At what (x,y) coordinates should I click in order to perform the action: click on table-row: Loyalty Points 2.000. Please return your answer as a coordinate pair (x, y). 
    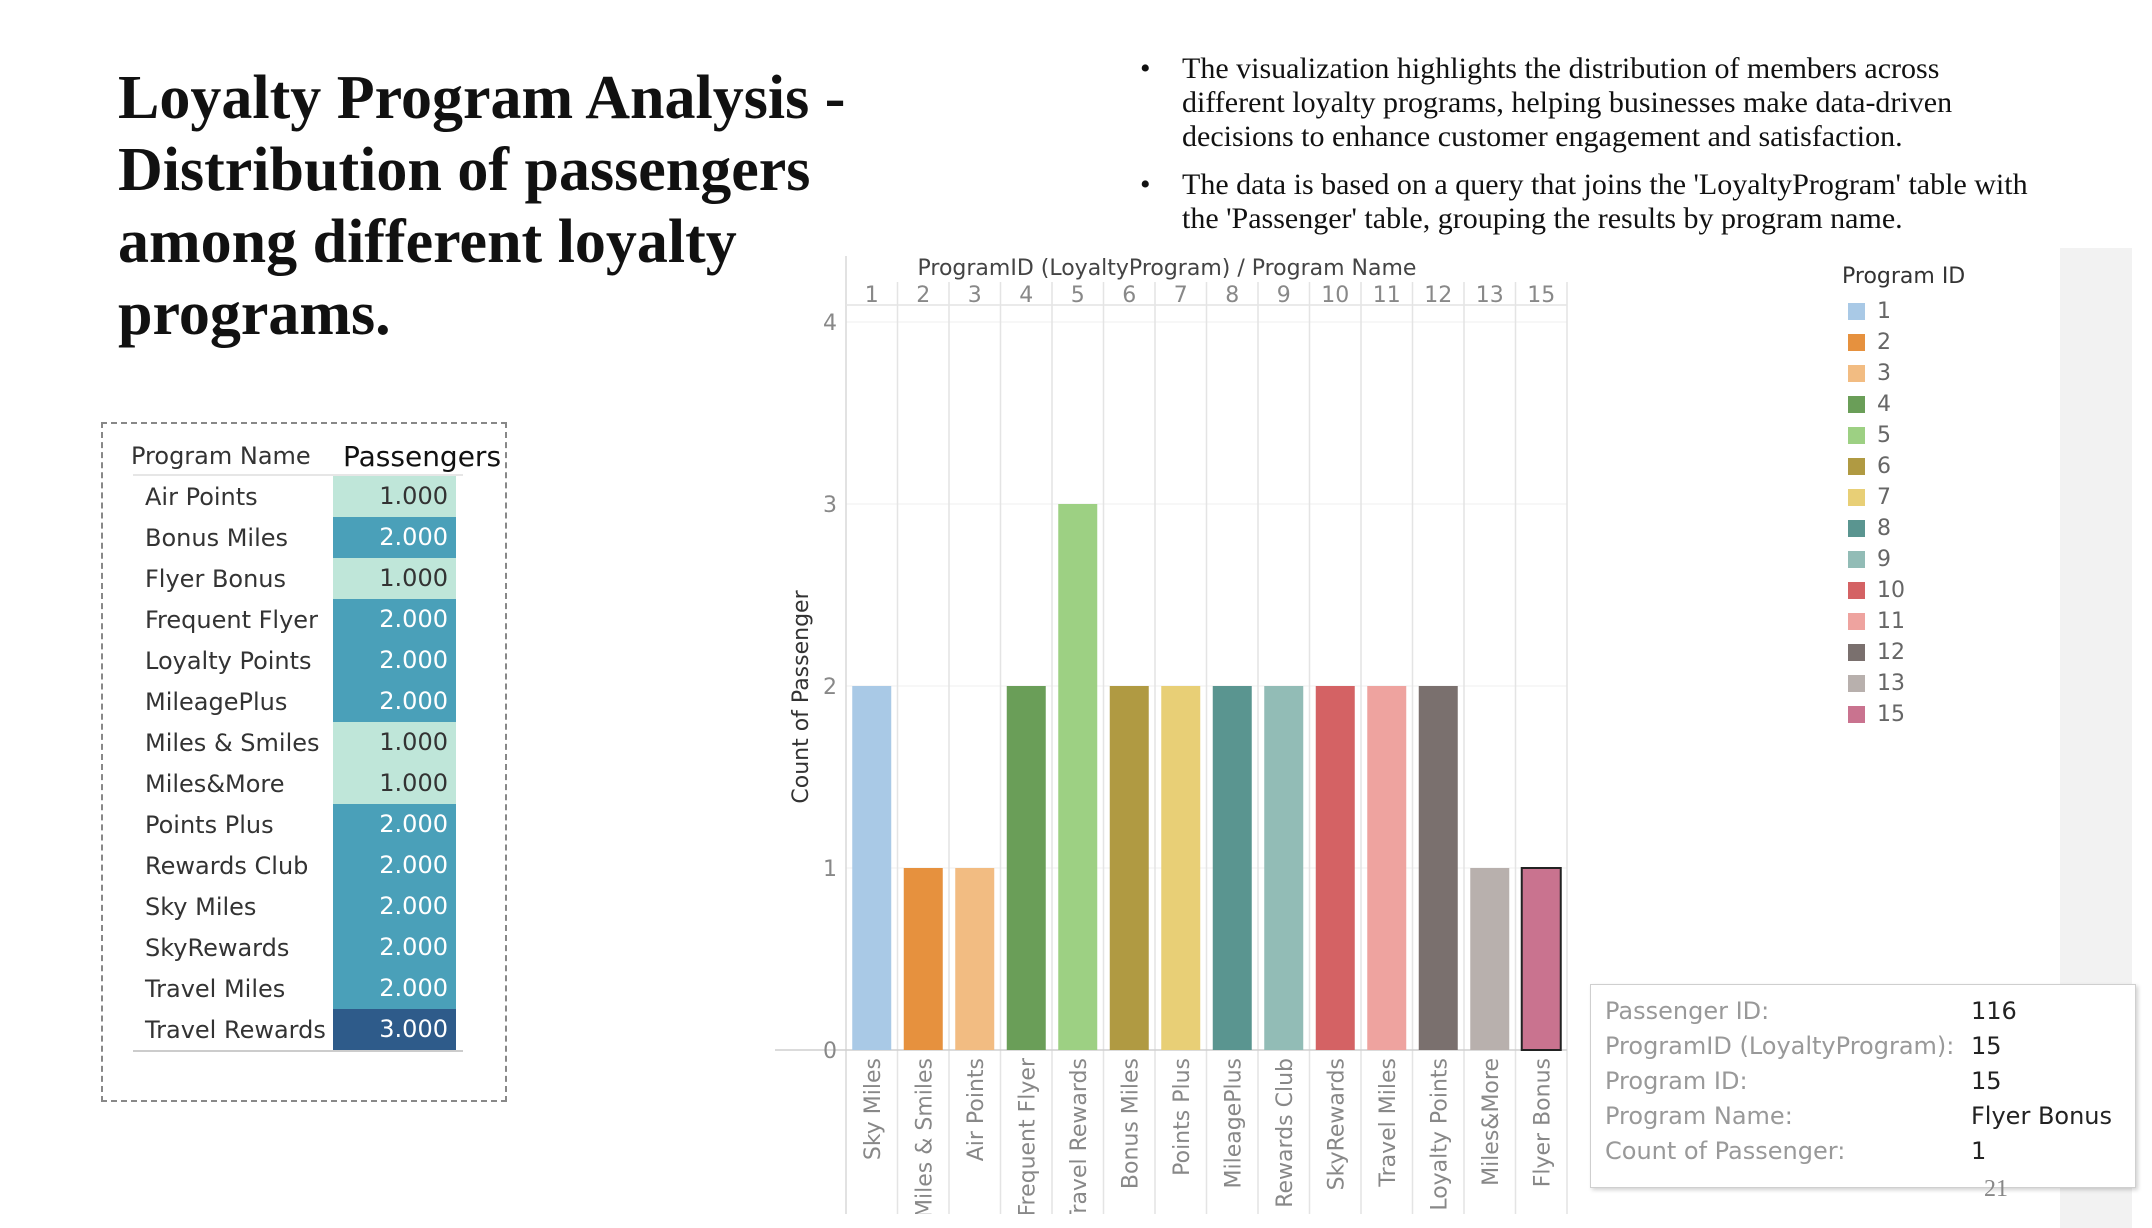
    Looking at the image, I should click on (298, 660).